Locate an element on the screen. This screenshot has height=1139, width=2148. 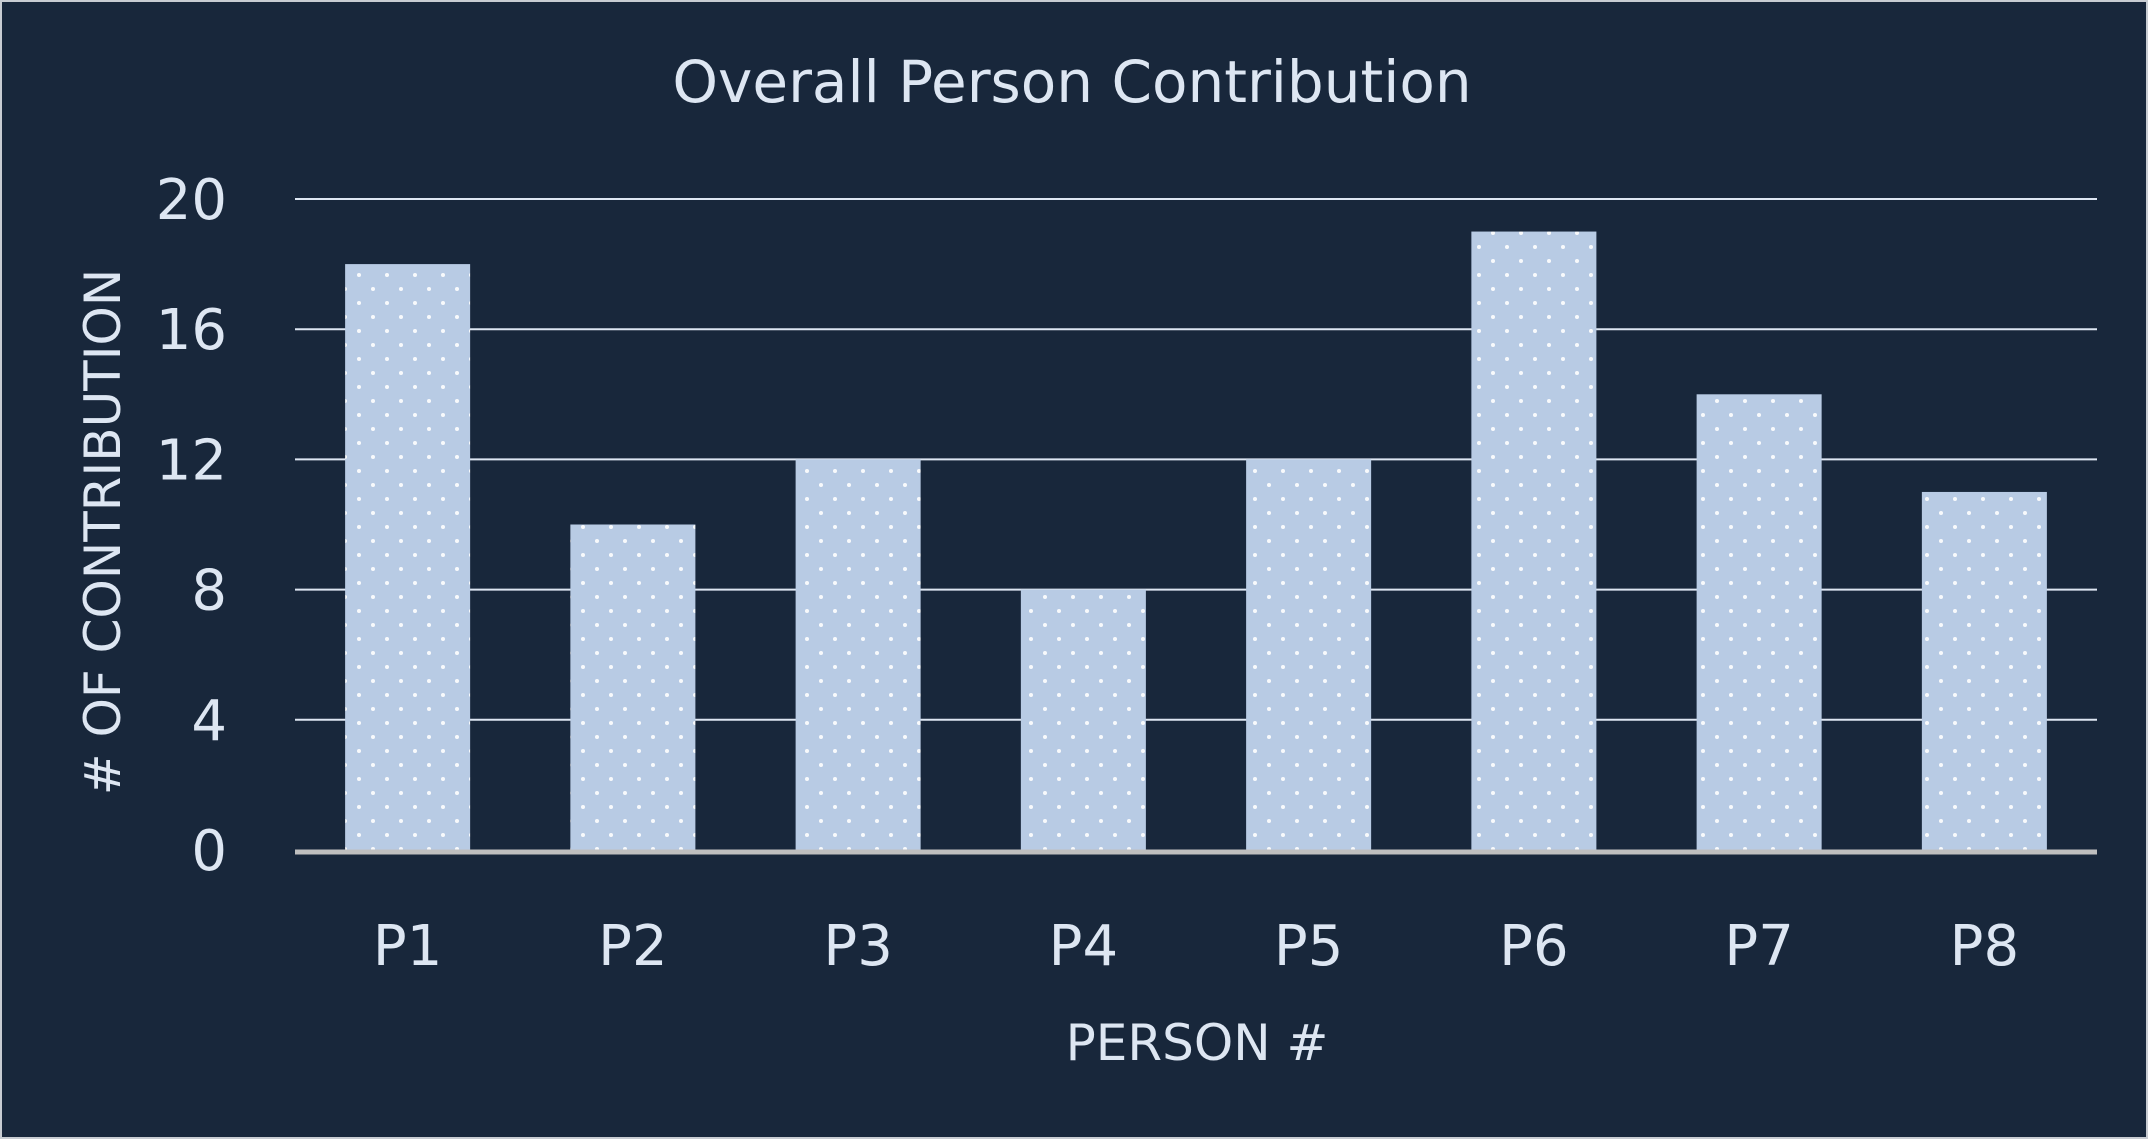
x-tick-label: P6 is located at coordinates (1533, 946).